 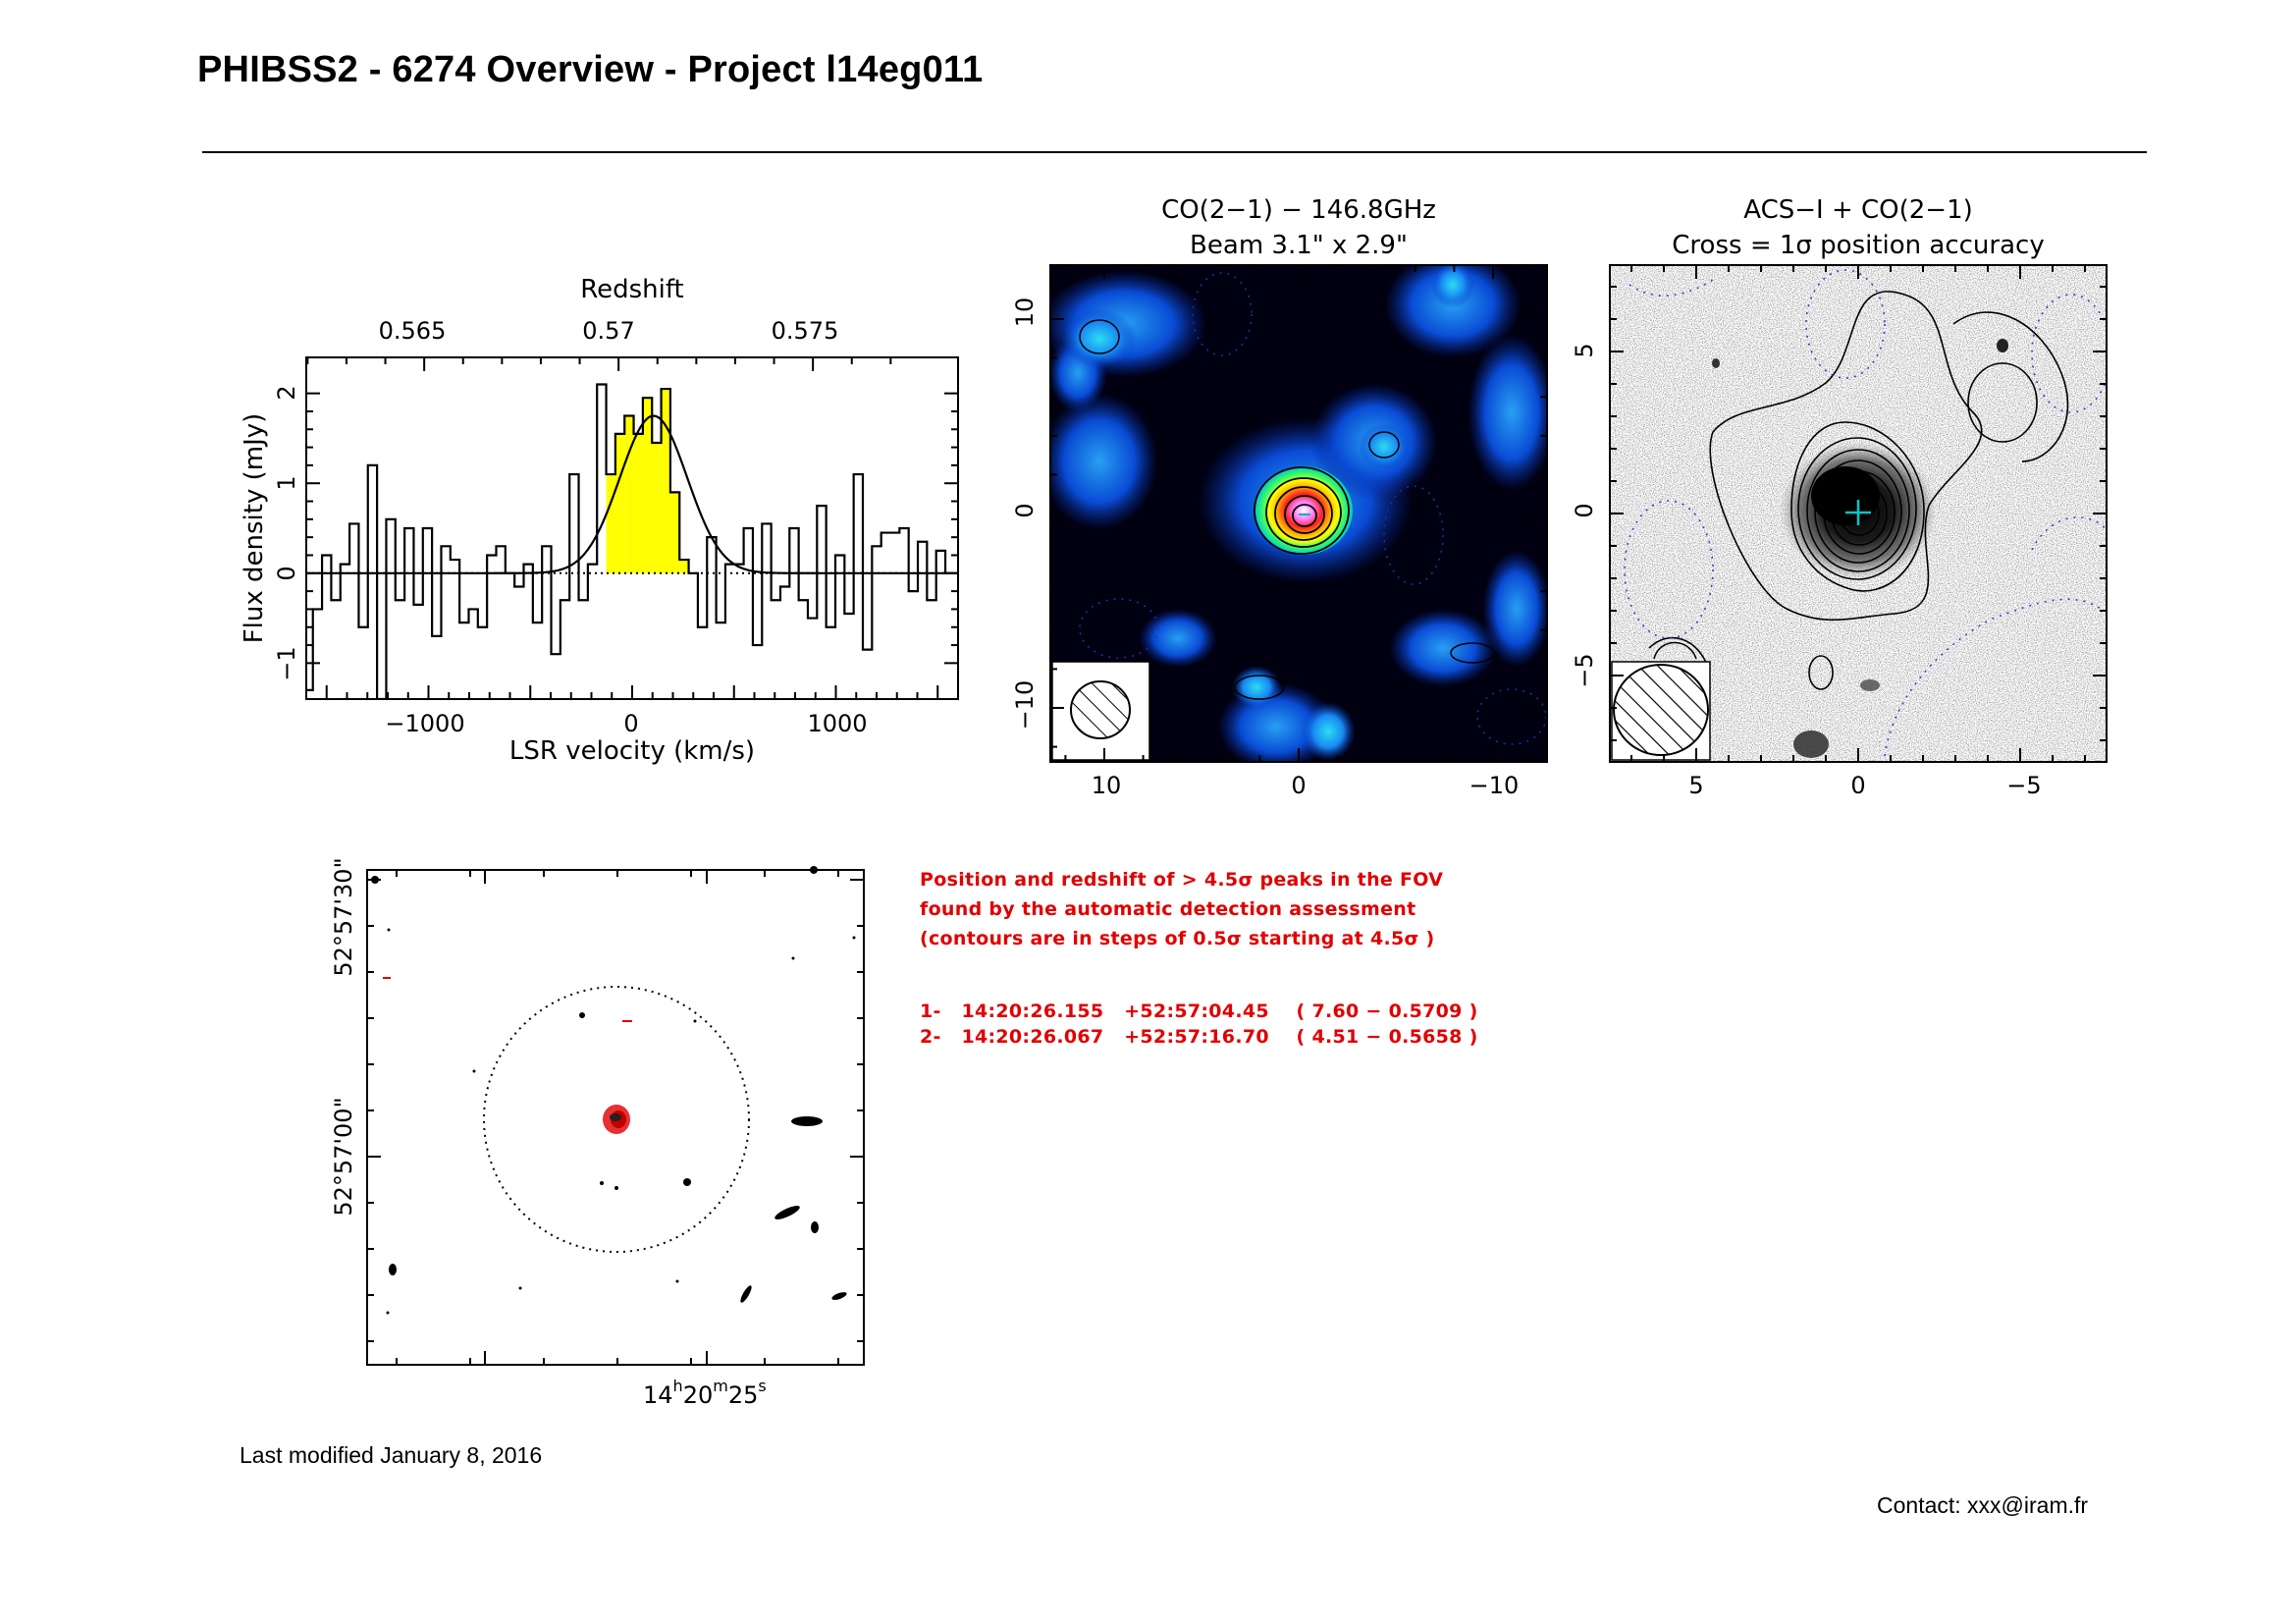 I want to click on fov-detection-peaks, so click(x=507, y=1055).